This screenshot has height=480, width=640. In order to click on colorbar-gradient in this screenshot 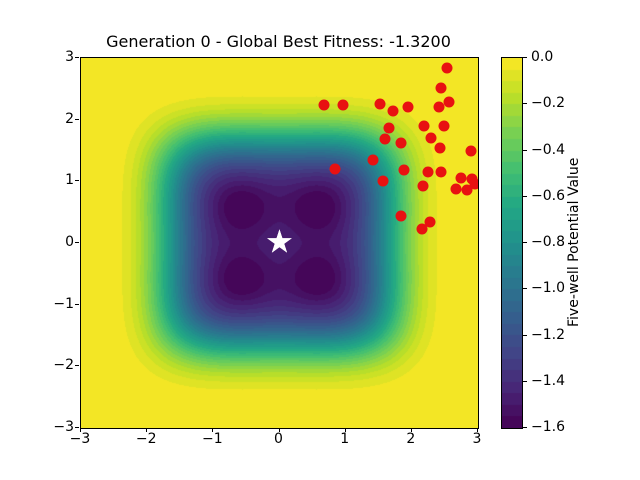, I will do `click(512, 243)`.